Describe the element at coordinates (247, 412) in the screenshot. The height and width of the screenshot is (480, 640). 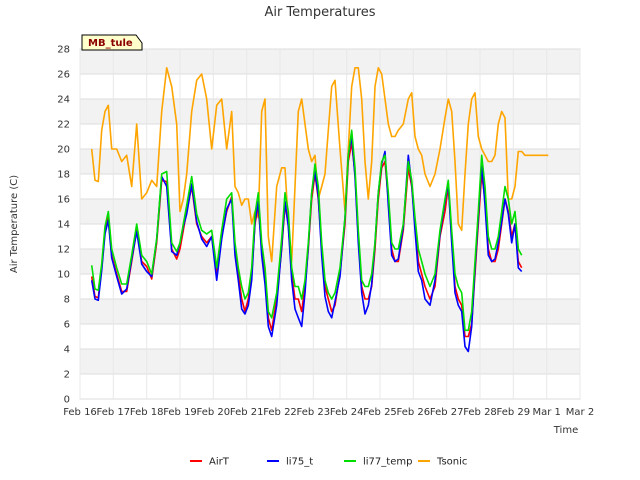
I see `x-tick-label: Feb 21` at that location.